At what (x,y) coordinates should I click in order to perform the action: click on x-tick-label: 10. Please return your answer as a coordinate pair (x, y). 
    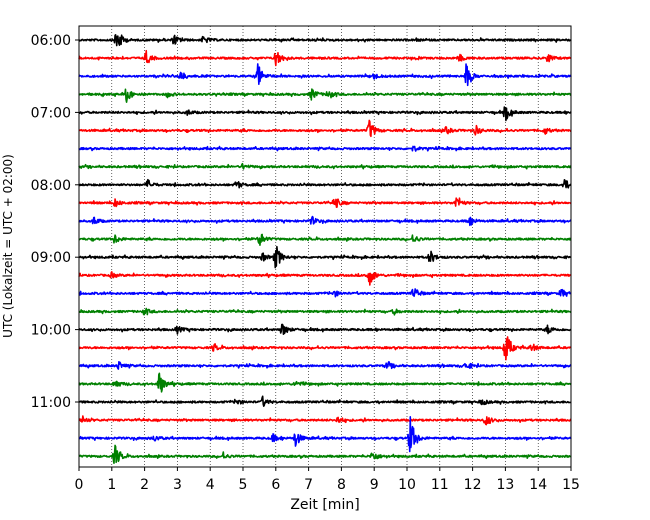
    Looking at the image, I should click on (407, 485).